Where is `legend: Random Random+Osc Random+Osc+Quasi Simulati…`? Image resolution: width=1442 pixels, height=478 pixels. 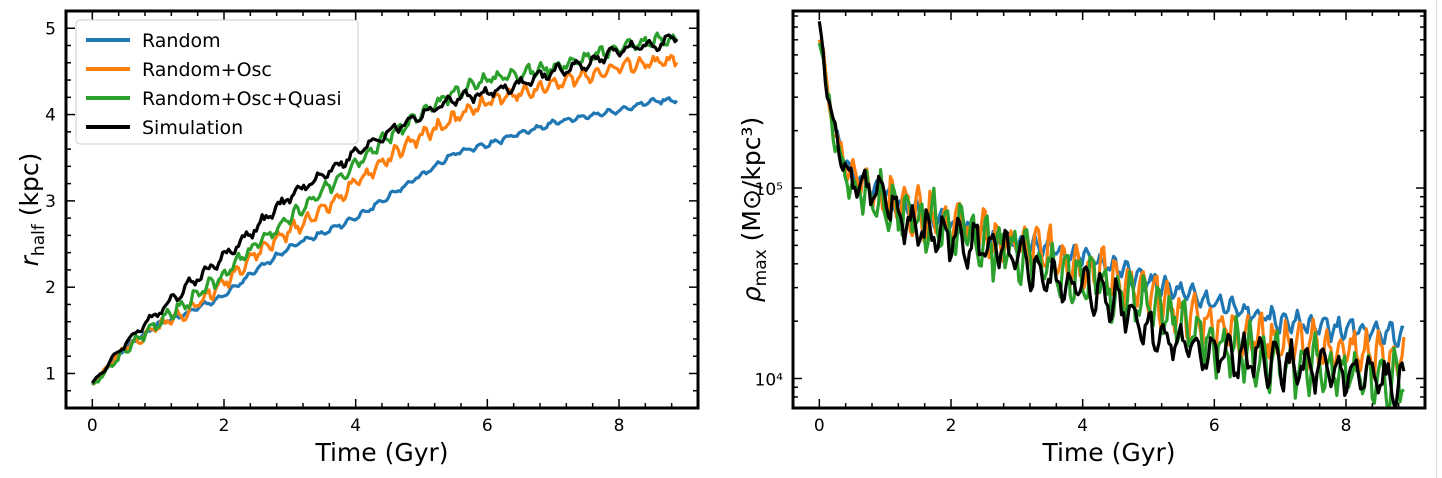
legend: Random Random+Osc Random+Osc+Quasi Simulati… is located at coordinates (217, 82).